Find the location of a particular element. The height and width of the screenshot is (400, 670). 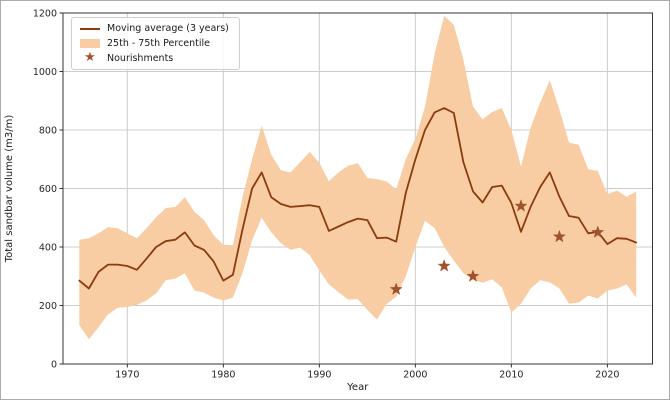

y-tick-label: 200 is located at coordinates (48, 306).